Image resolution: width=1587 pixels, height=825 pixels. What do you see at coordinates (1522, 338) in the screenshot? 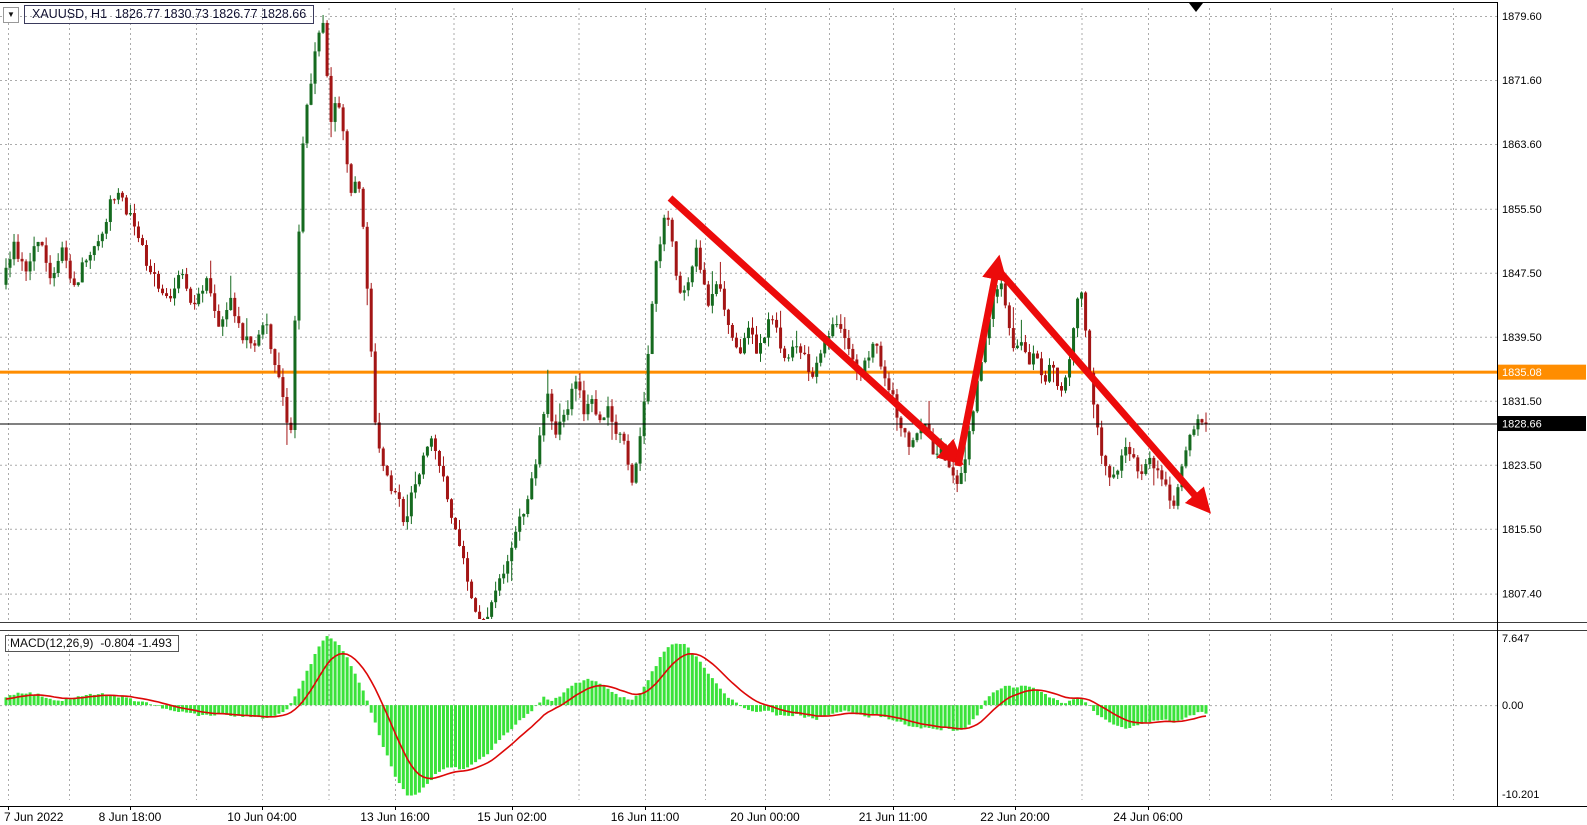
I see `price-axis-label: 1839.50` at bounding box center [1522, 338].